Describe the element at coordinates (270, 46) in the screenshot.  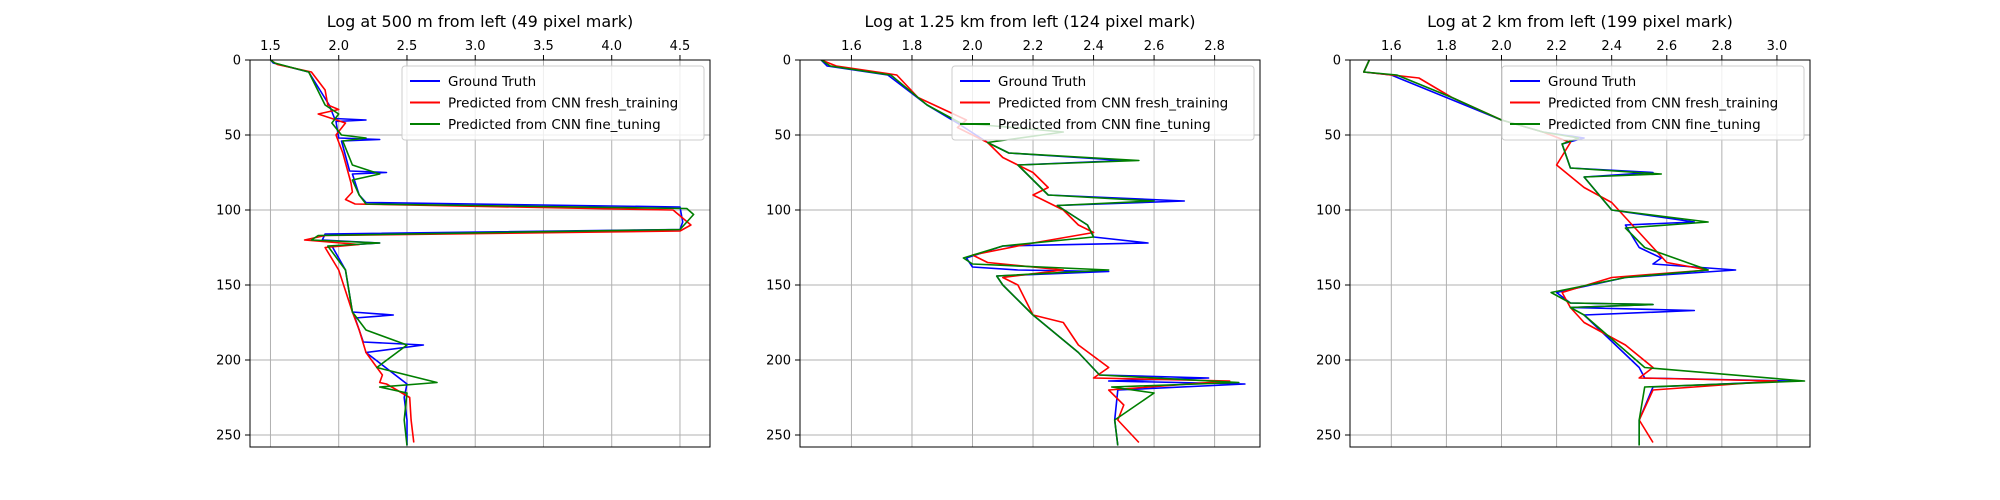
I see `x-tick-label: 1.5` at that location.